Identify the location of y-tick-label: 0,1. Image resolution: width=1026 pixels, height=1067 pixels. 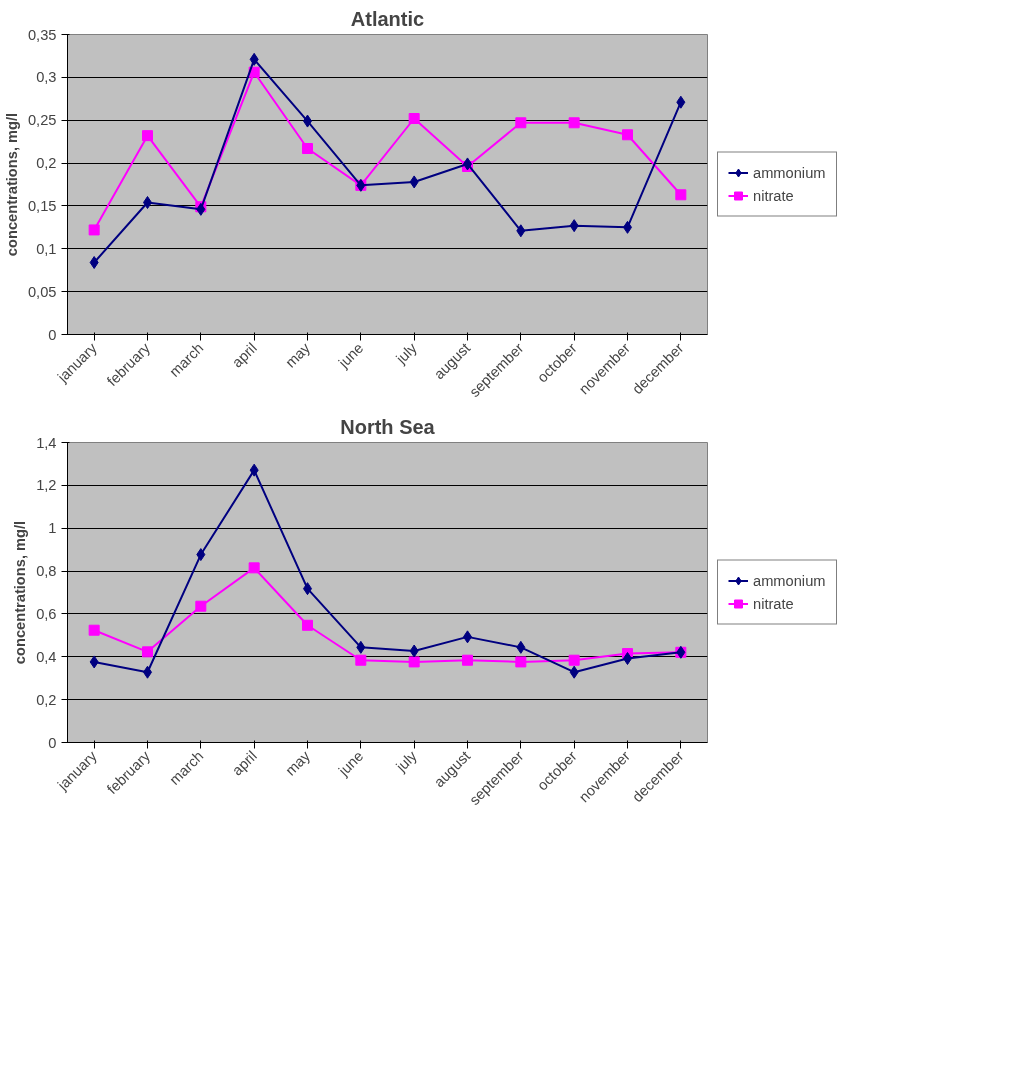
(46, 248).